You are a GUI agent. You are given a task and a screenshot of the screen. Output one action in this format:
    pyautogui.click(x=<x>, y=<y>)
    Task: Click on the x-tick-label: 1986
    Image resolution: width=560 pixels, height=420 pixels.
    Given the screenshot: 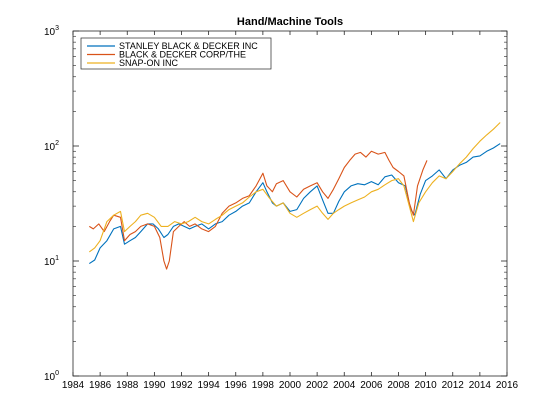 What is the action you would take?
    pyautogui.click(x=100, y=385)
    